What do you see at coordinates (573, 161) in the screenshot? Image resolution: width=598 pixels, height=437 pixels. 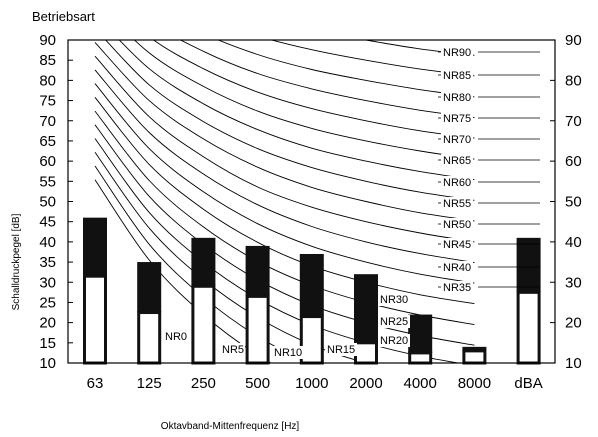 I see `y-tick-label-right: 60` at bounding box center [573, 161].